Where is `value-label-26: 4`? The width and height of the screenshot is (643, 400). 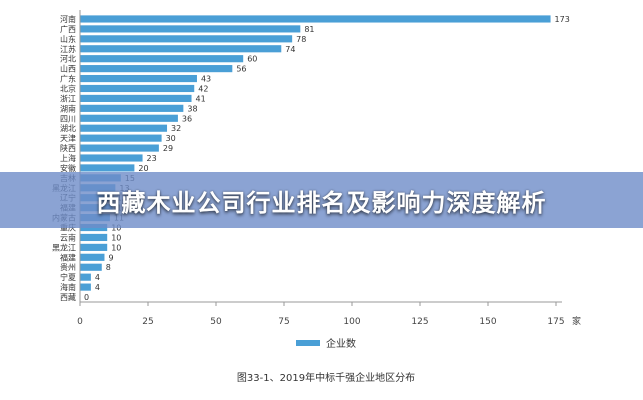
value-label-26: 4 is located at coordinates (97, 277).